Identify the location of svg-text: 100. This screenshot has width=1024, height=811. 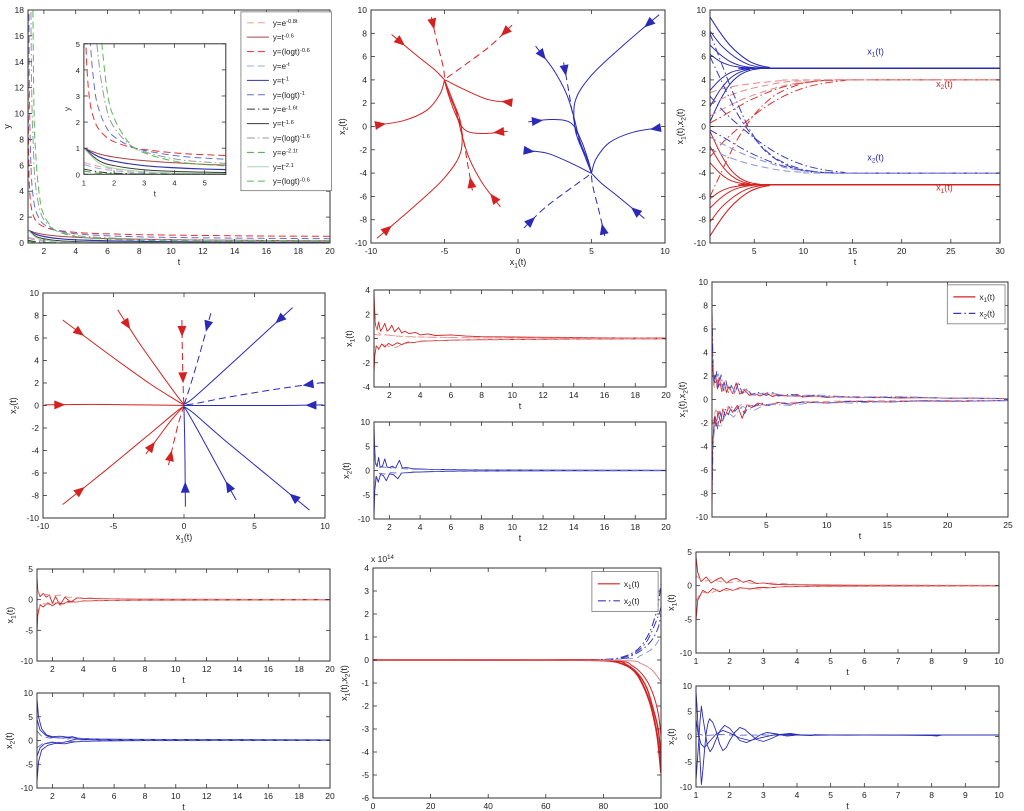
(661, 806).